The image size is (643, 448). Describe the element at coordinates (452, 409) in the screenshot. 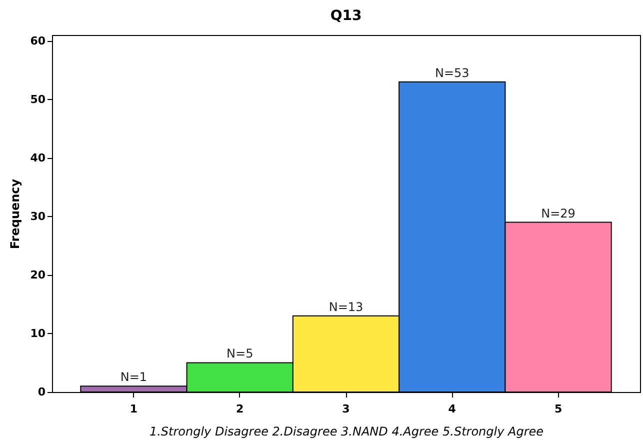

I see `x-tick-label: 4` at that location.